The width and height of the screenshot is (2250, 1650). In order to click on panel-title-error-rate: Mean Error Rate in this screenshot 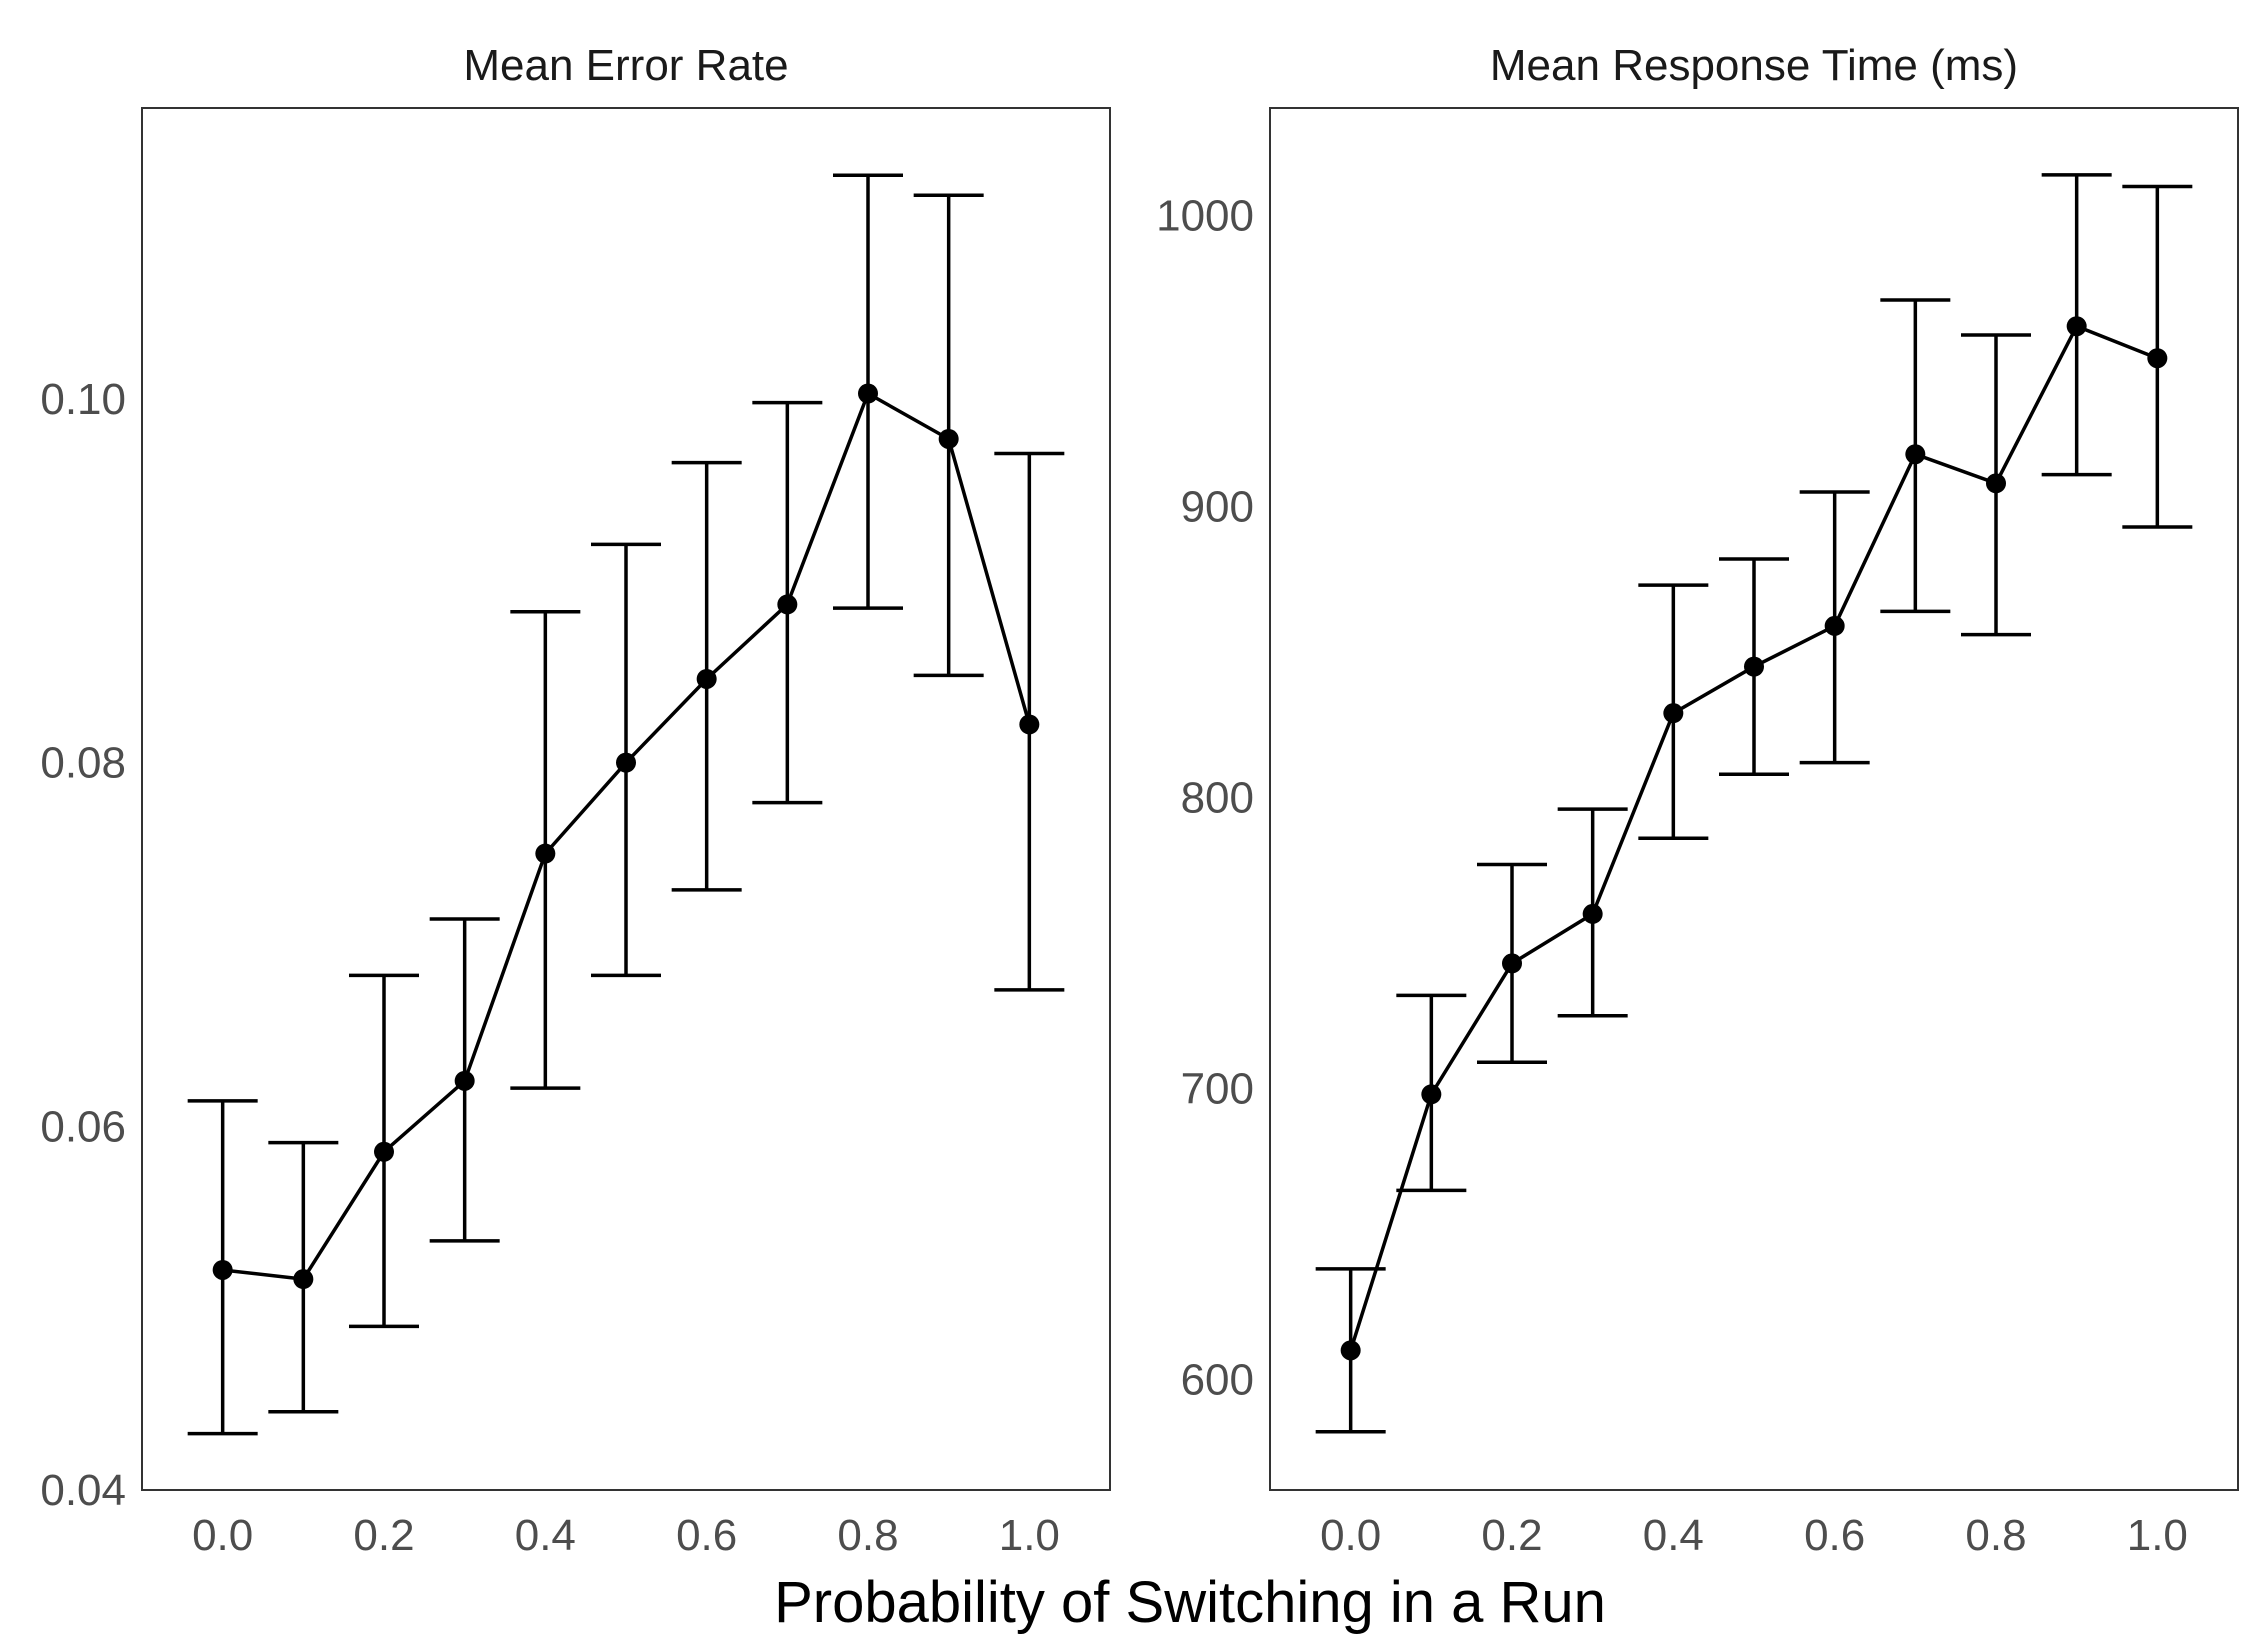, I will do `click(625, 65)`.